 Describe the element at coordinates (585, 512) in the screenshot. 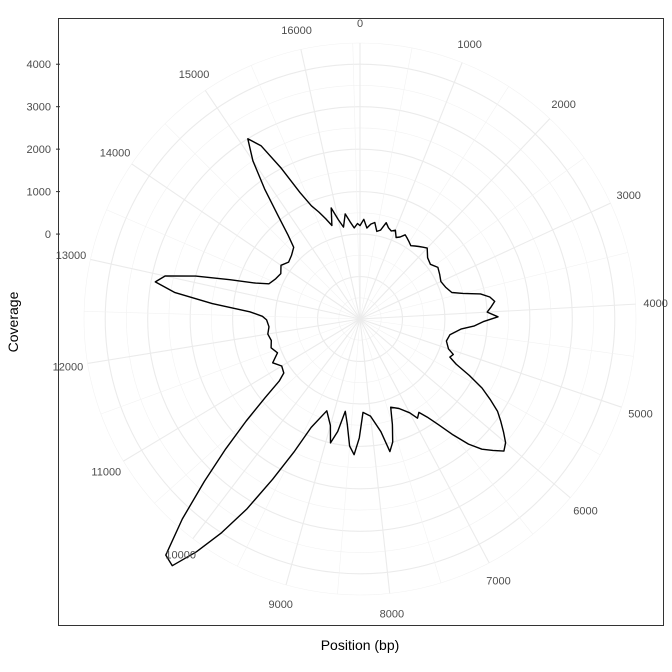

I see `angle-tick-label: 6000` at that location.